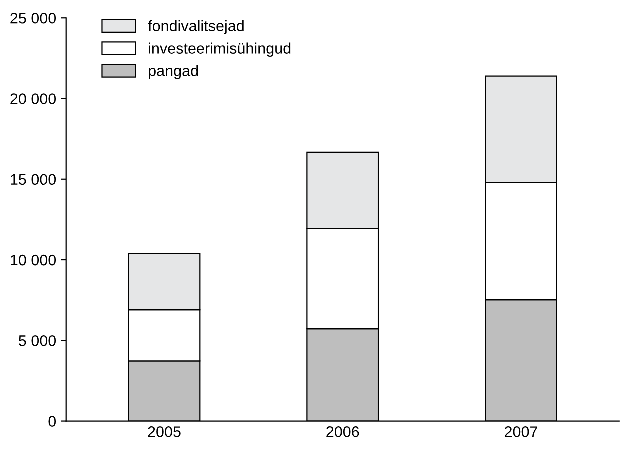  Describe the element at coordinates (521, 432) in the screenshot. I see `x-tick-label: 2007` at that location.